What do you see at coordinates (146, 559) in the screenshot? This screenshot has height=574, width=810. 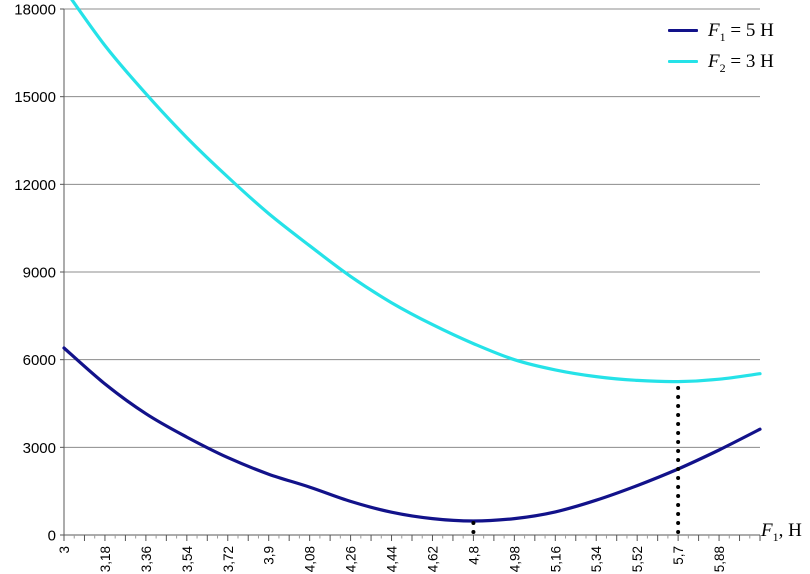 I see `x-tick-label: 3,36` at bounding box center [146, 559].